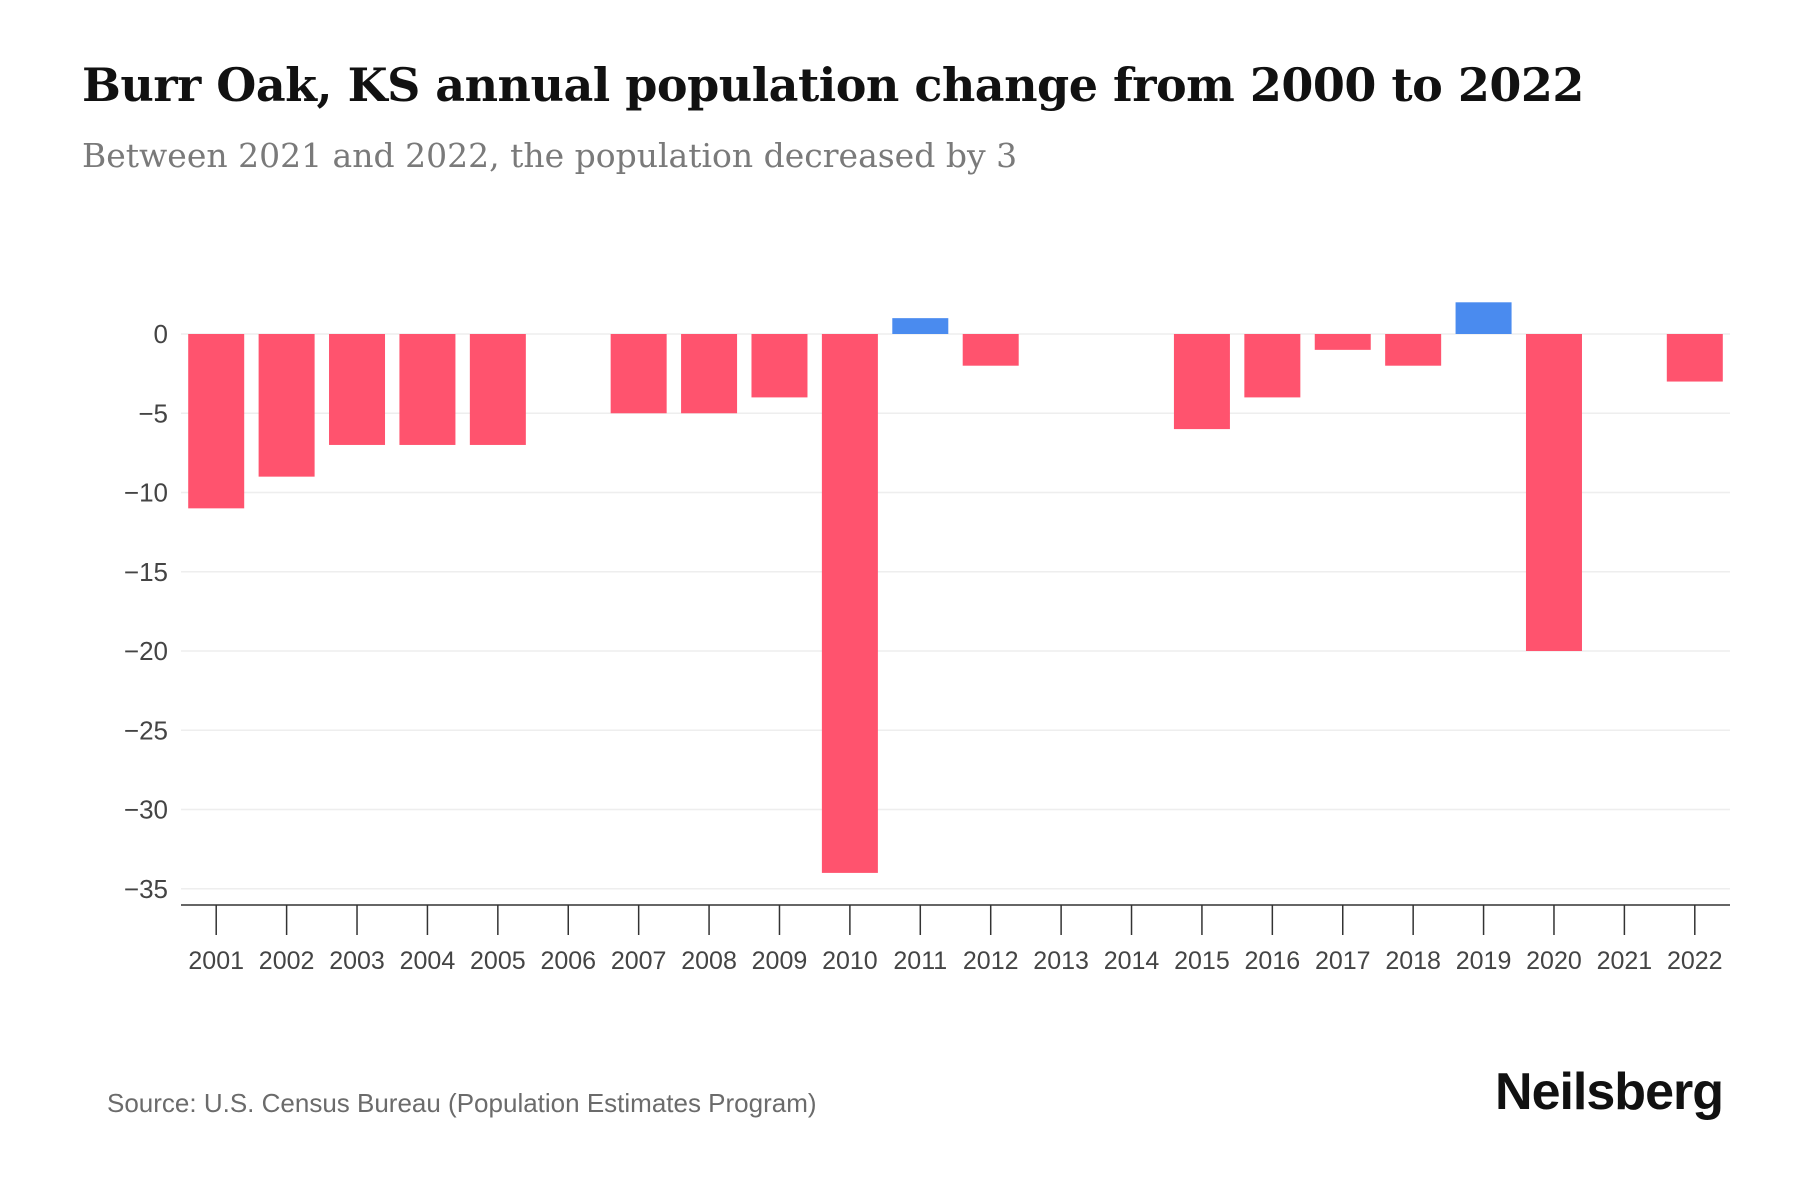 Image resolution: width=1800 pixels, height=1200 pixels. Describe the element at coordinates (990, 350) in the screenshot. I see `bar-2012` at that location.